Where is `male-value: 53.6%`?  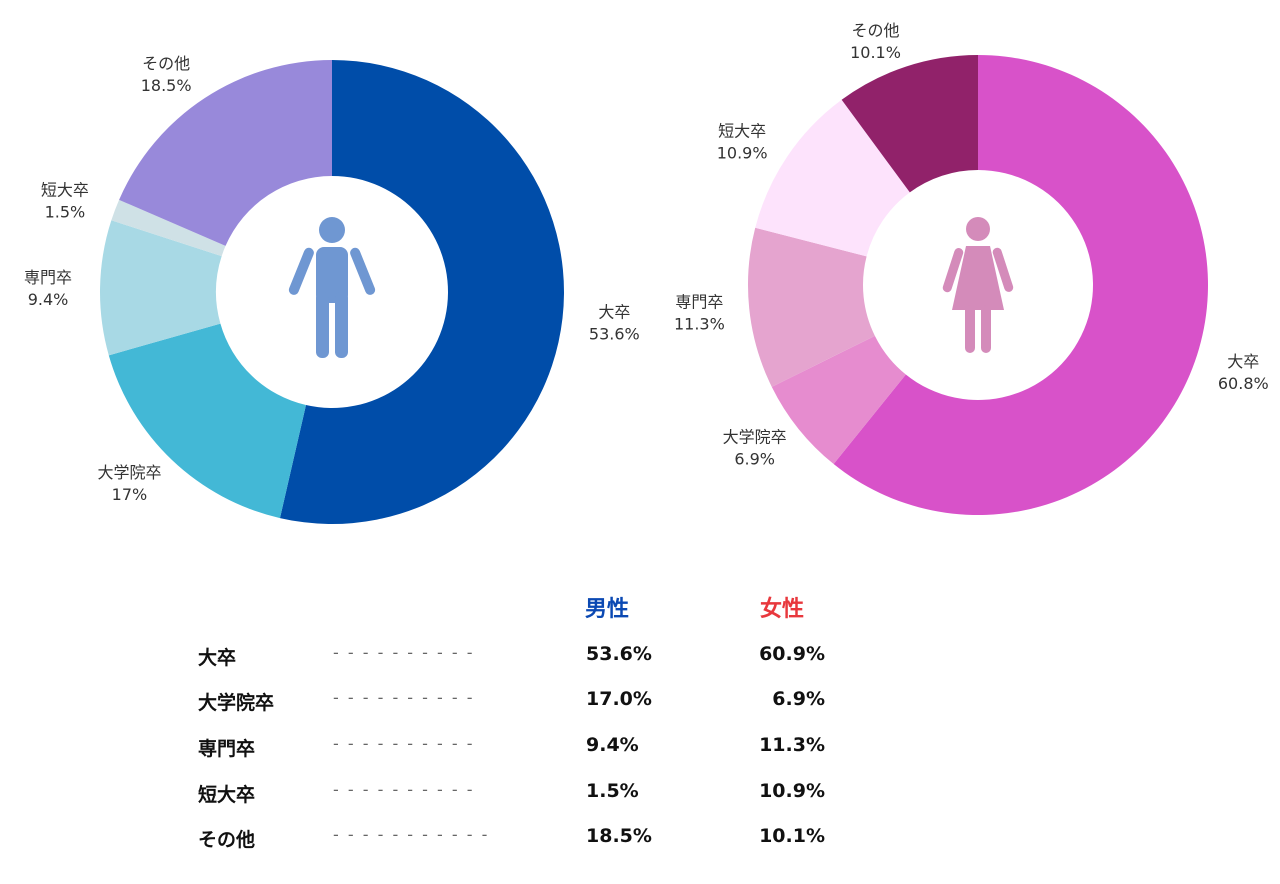
male-value: 53.6% is located at coordinates (619, 654).